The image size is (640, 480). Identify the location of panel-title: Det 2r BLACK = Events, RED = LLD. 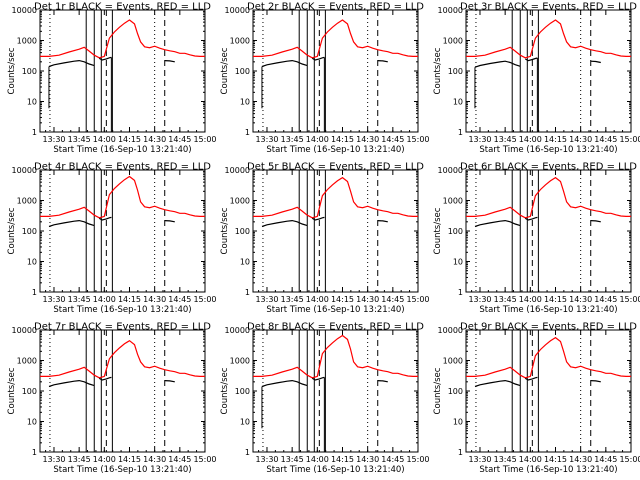
(335, 7).